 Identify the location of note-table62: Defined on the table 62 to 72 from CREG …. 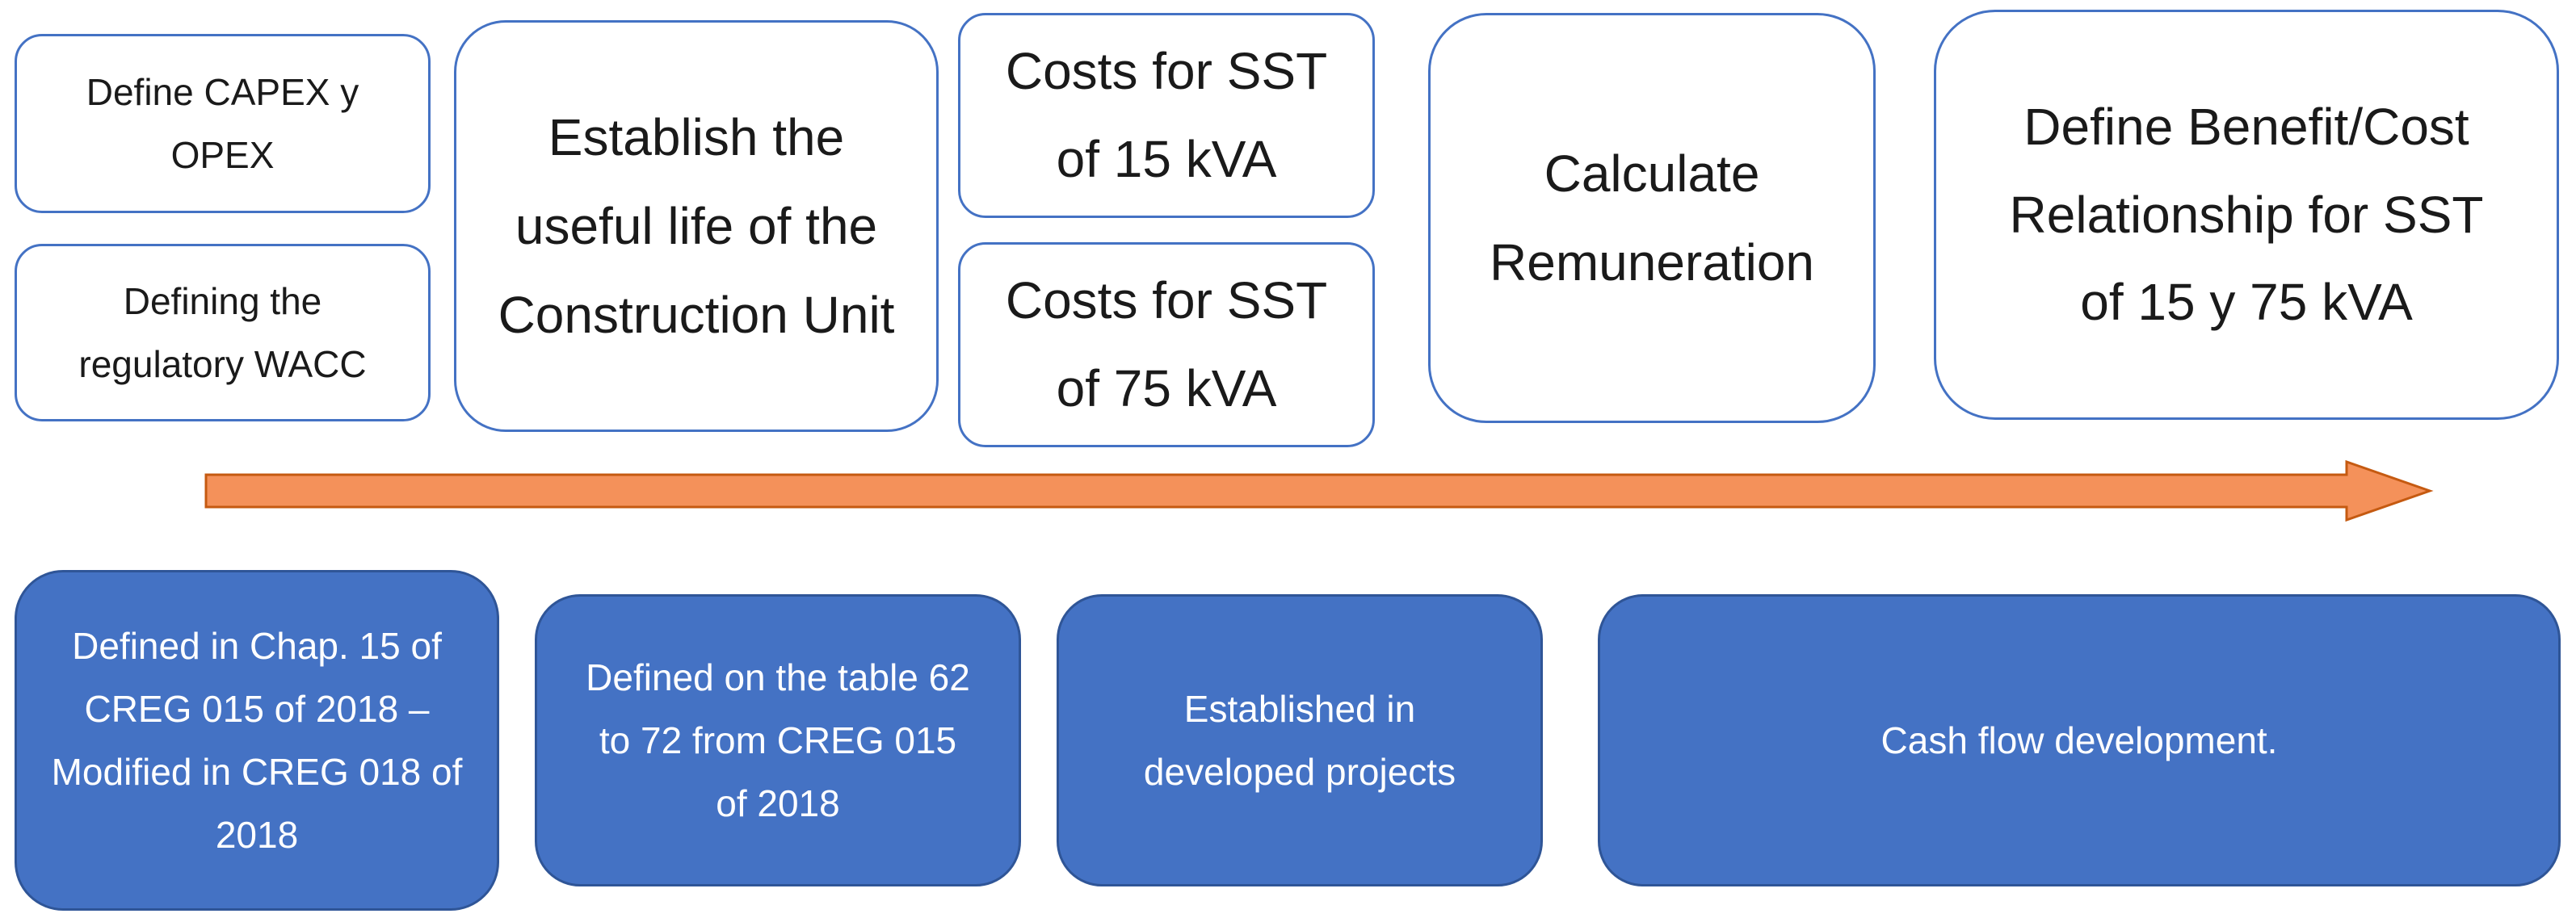
(778, 740).